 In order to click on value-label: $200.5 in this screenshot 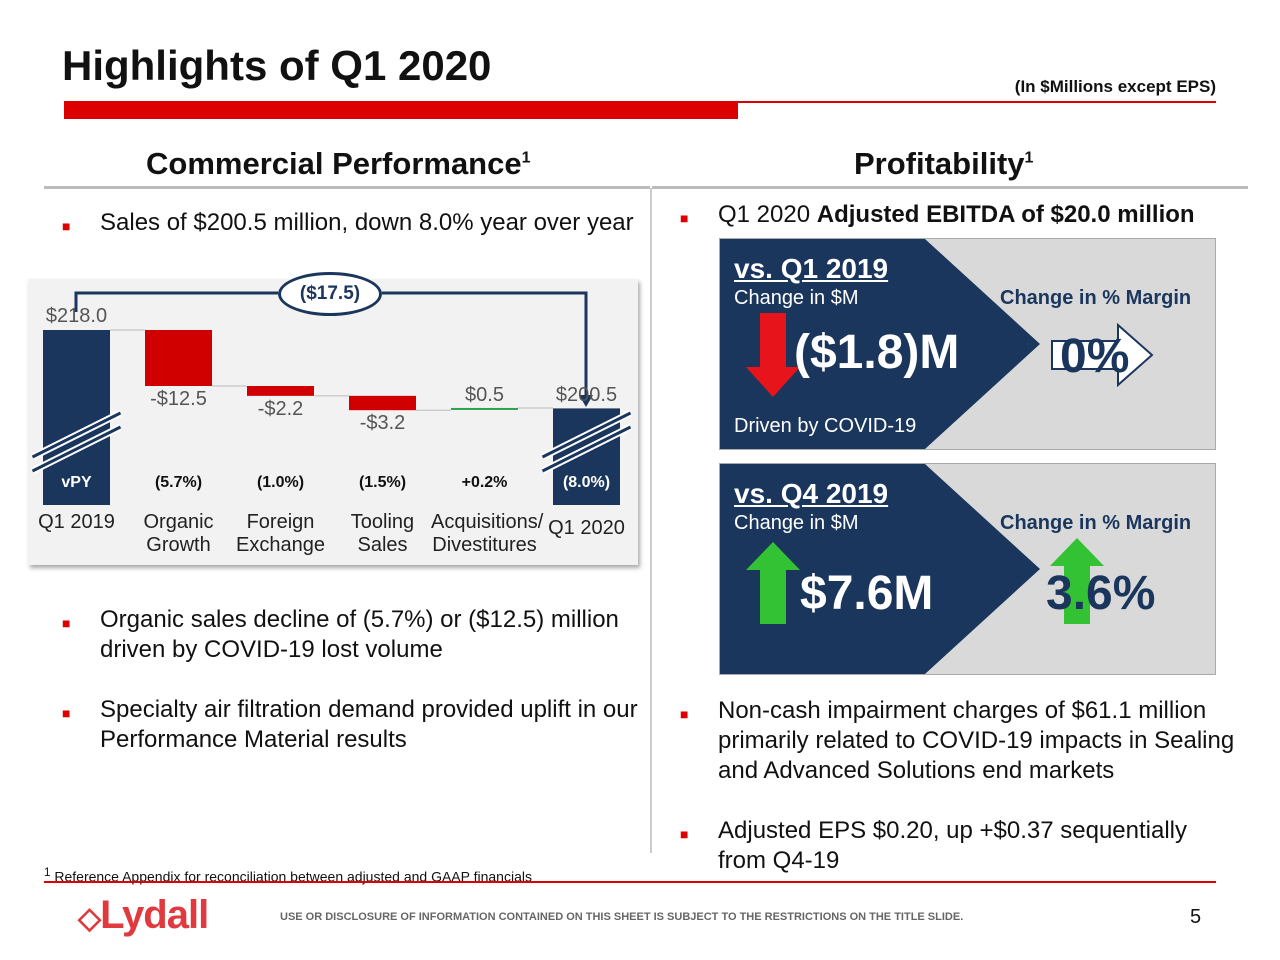, I will do `click(586, 395)`.